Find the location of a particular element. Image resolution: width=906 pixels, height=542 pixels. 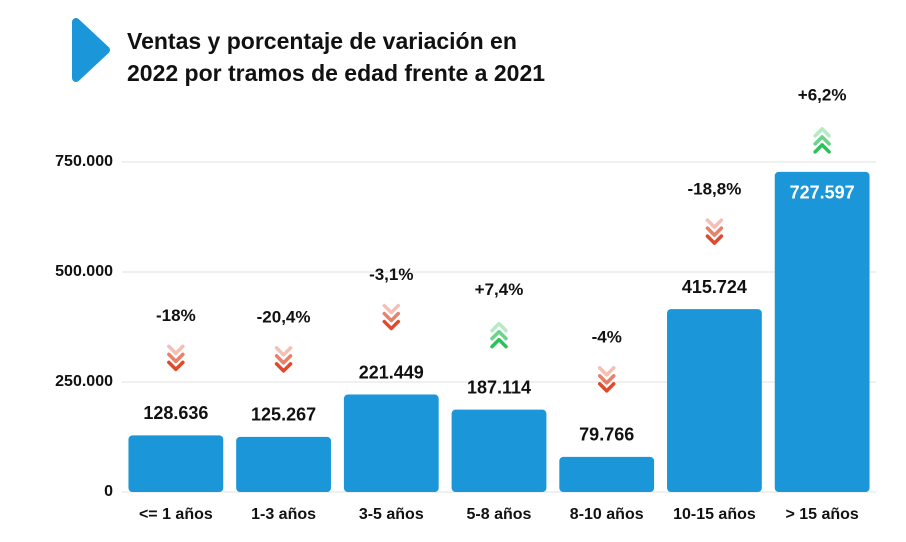

value-label: 221.449 is located at coordinates (391, 372).